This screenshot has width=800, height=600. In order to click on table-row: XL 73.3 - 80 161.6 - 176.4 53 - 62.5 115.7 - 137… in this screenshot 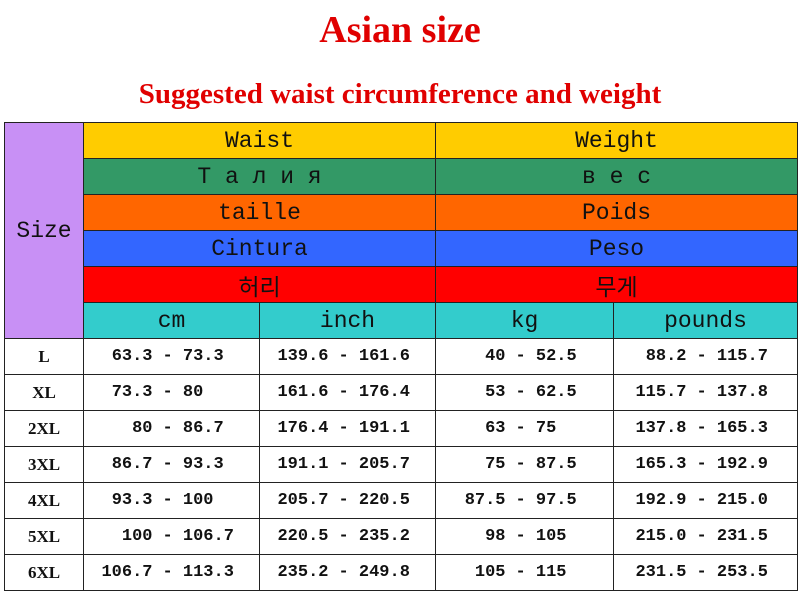, I will do `click(401, 392)`.